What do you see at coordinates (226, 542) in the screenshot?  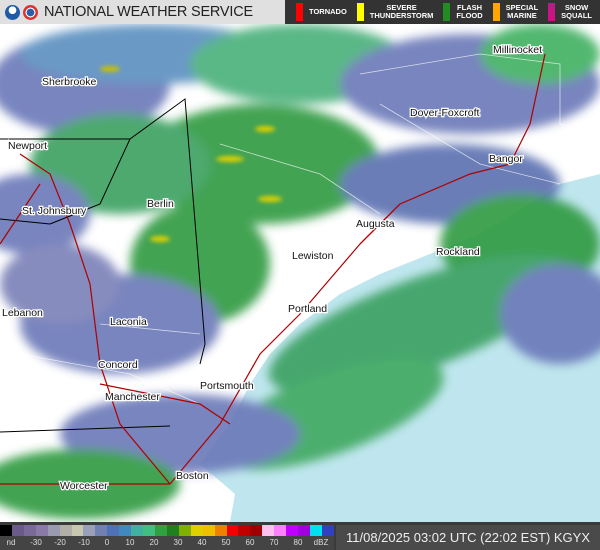 I see `colorbar-label: 50` at bounding box center [226, 542].